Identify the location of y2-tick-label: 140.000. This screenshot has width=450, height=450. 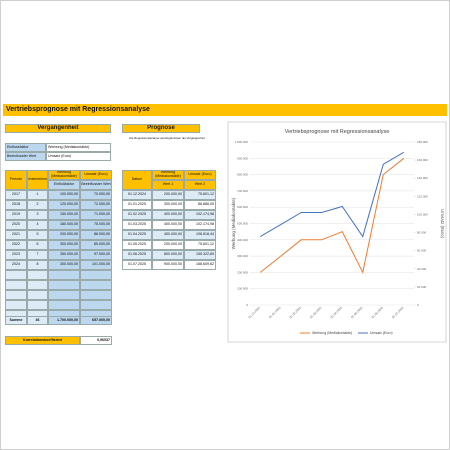
(422, 178).